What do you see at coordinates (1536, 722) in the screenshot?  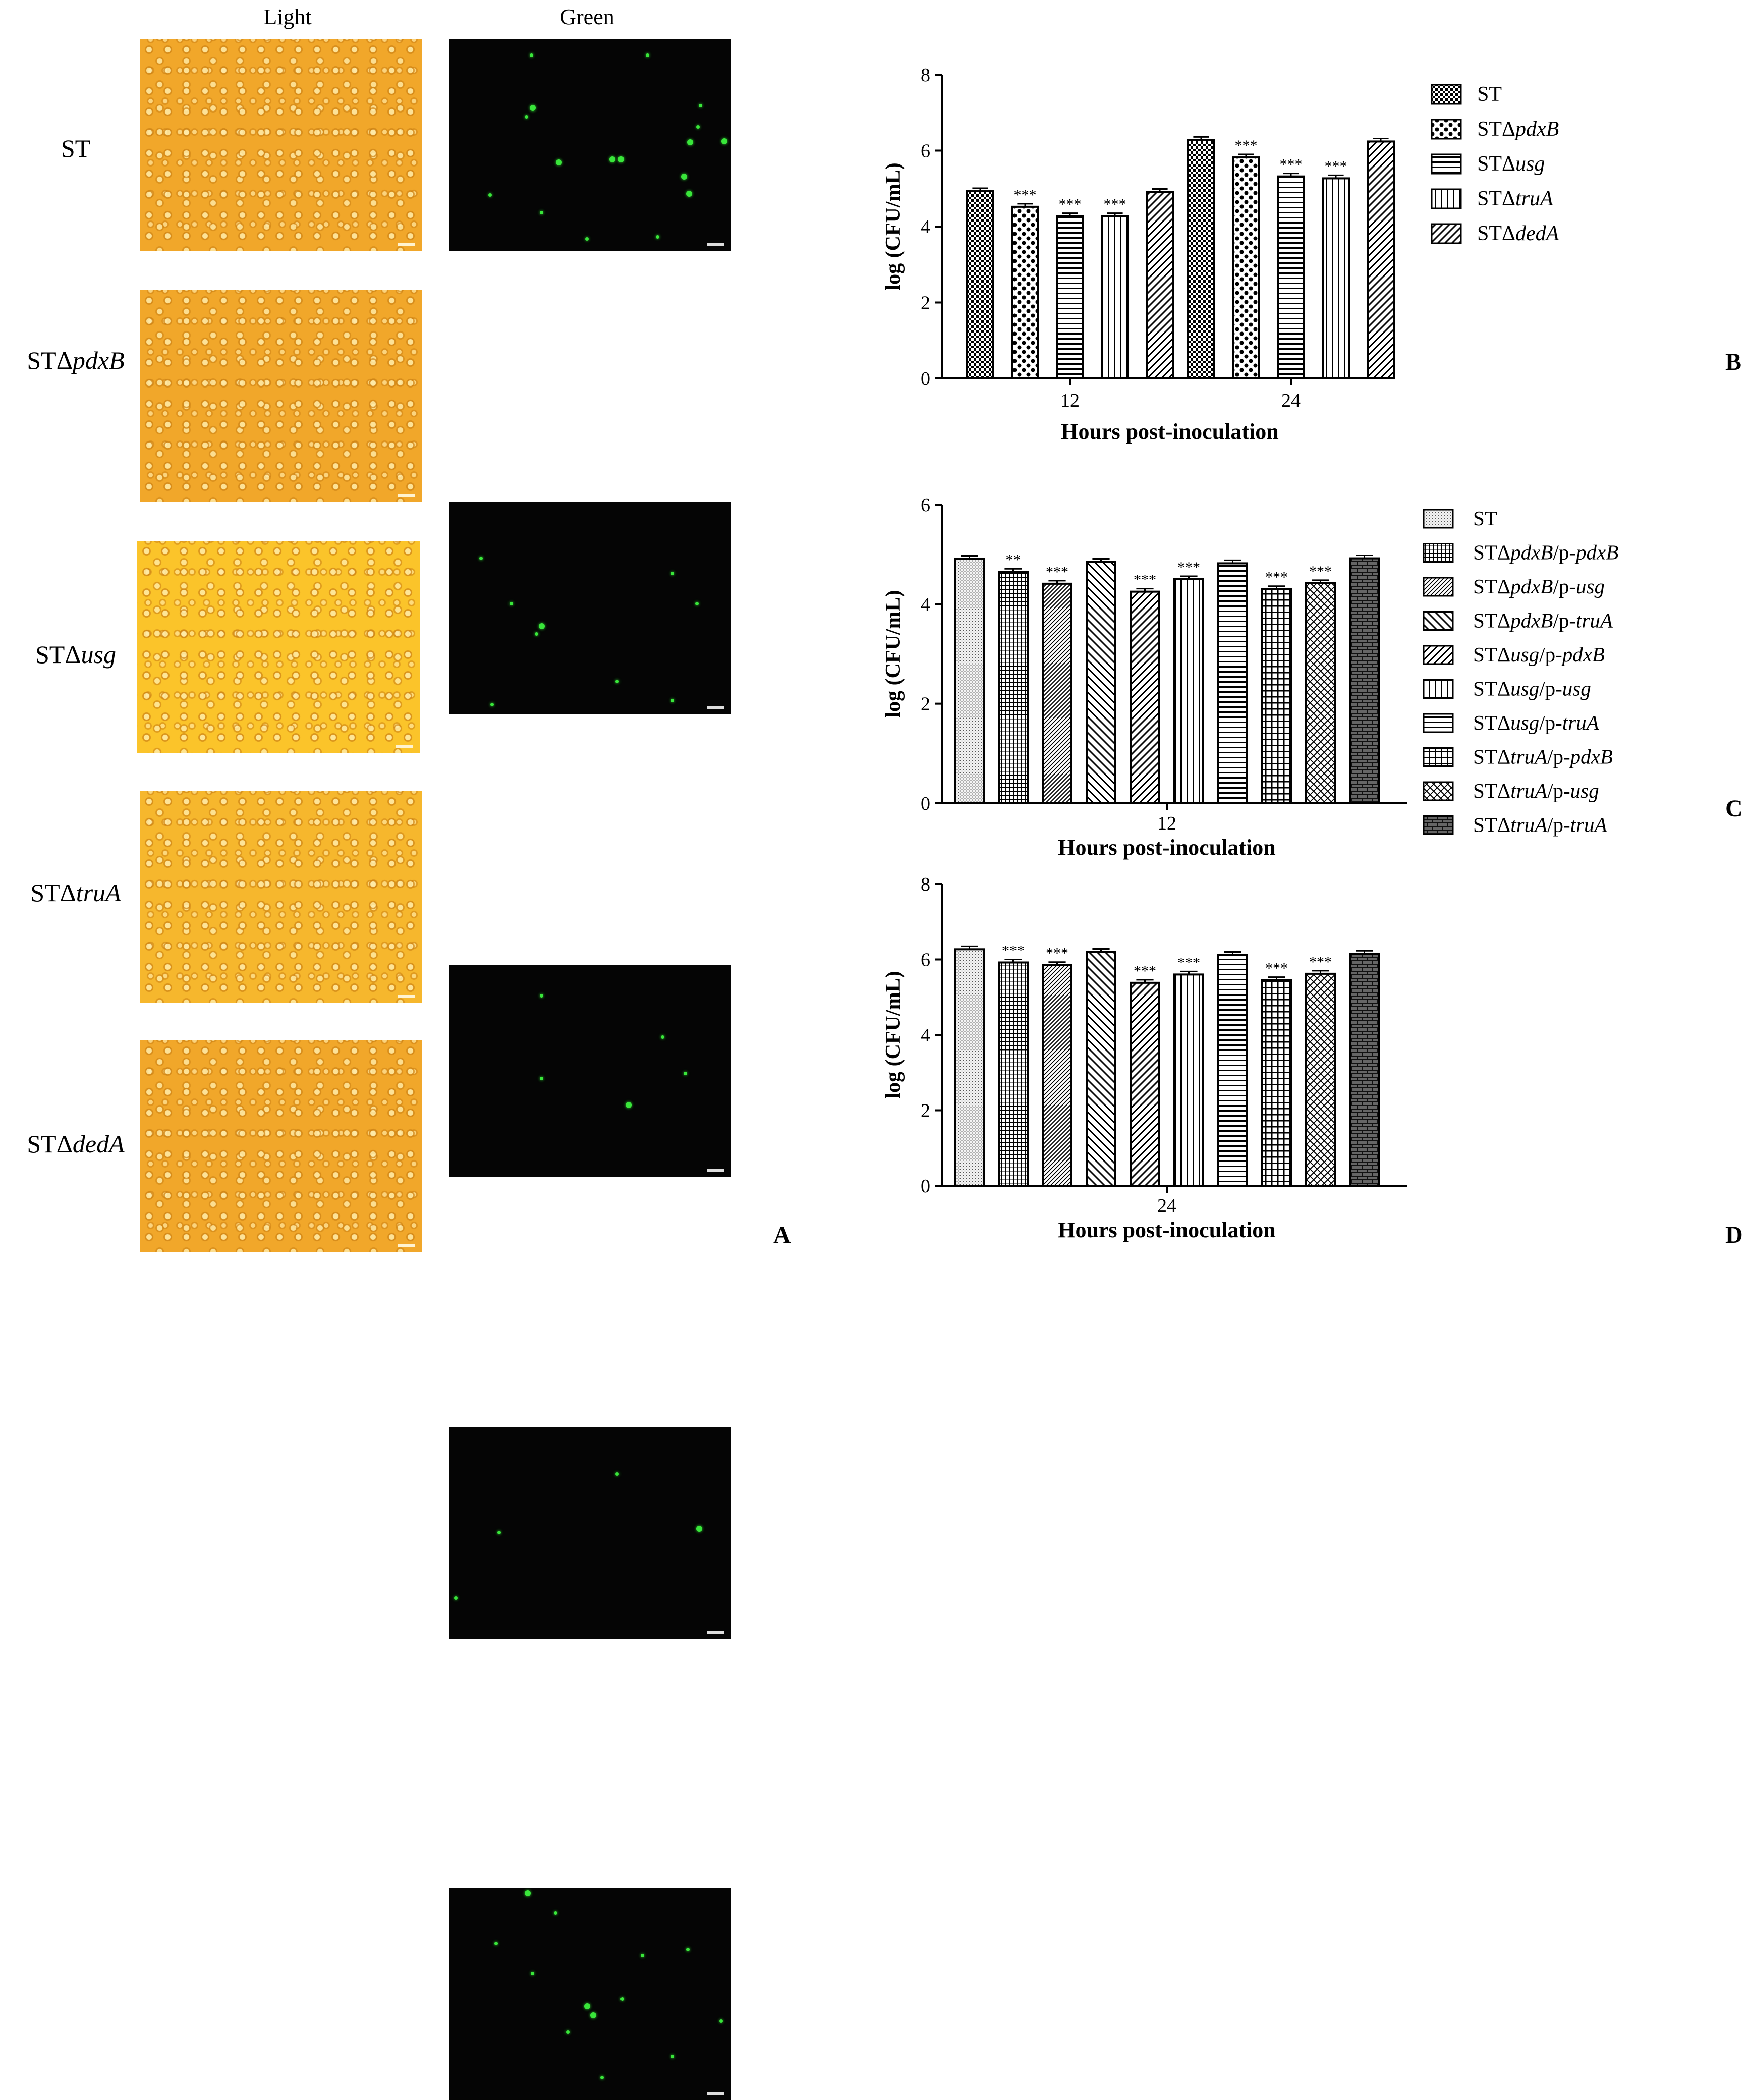 I see `legend-label: STΔusg/p-truA` at bounding box center [1536, 722].